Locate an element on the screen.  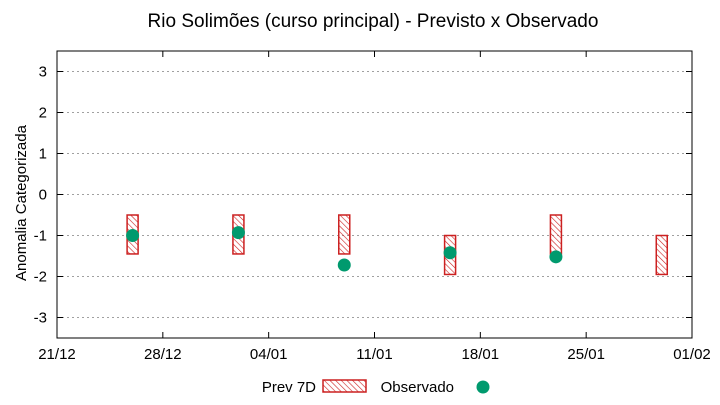
y-tick-label: -1 is located at coordinates (40, 236).